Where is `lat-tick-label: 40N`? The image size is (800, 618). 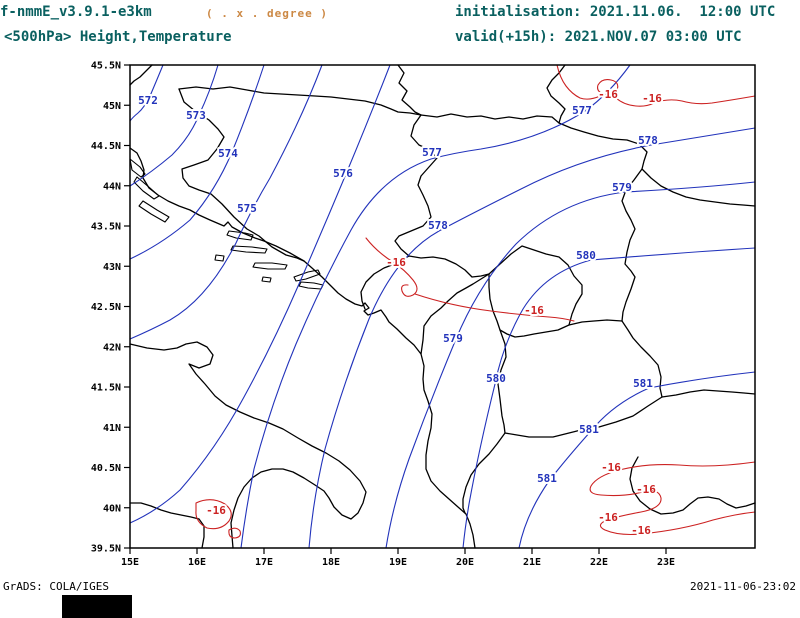 lat-tick-label: 40N is located at coordinates (112, 508).